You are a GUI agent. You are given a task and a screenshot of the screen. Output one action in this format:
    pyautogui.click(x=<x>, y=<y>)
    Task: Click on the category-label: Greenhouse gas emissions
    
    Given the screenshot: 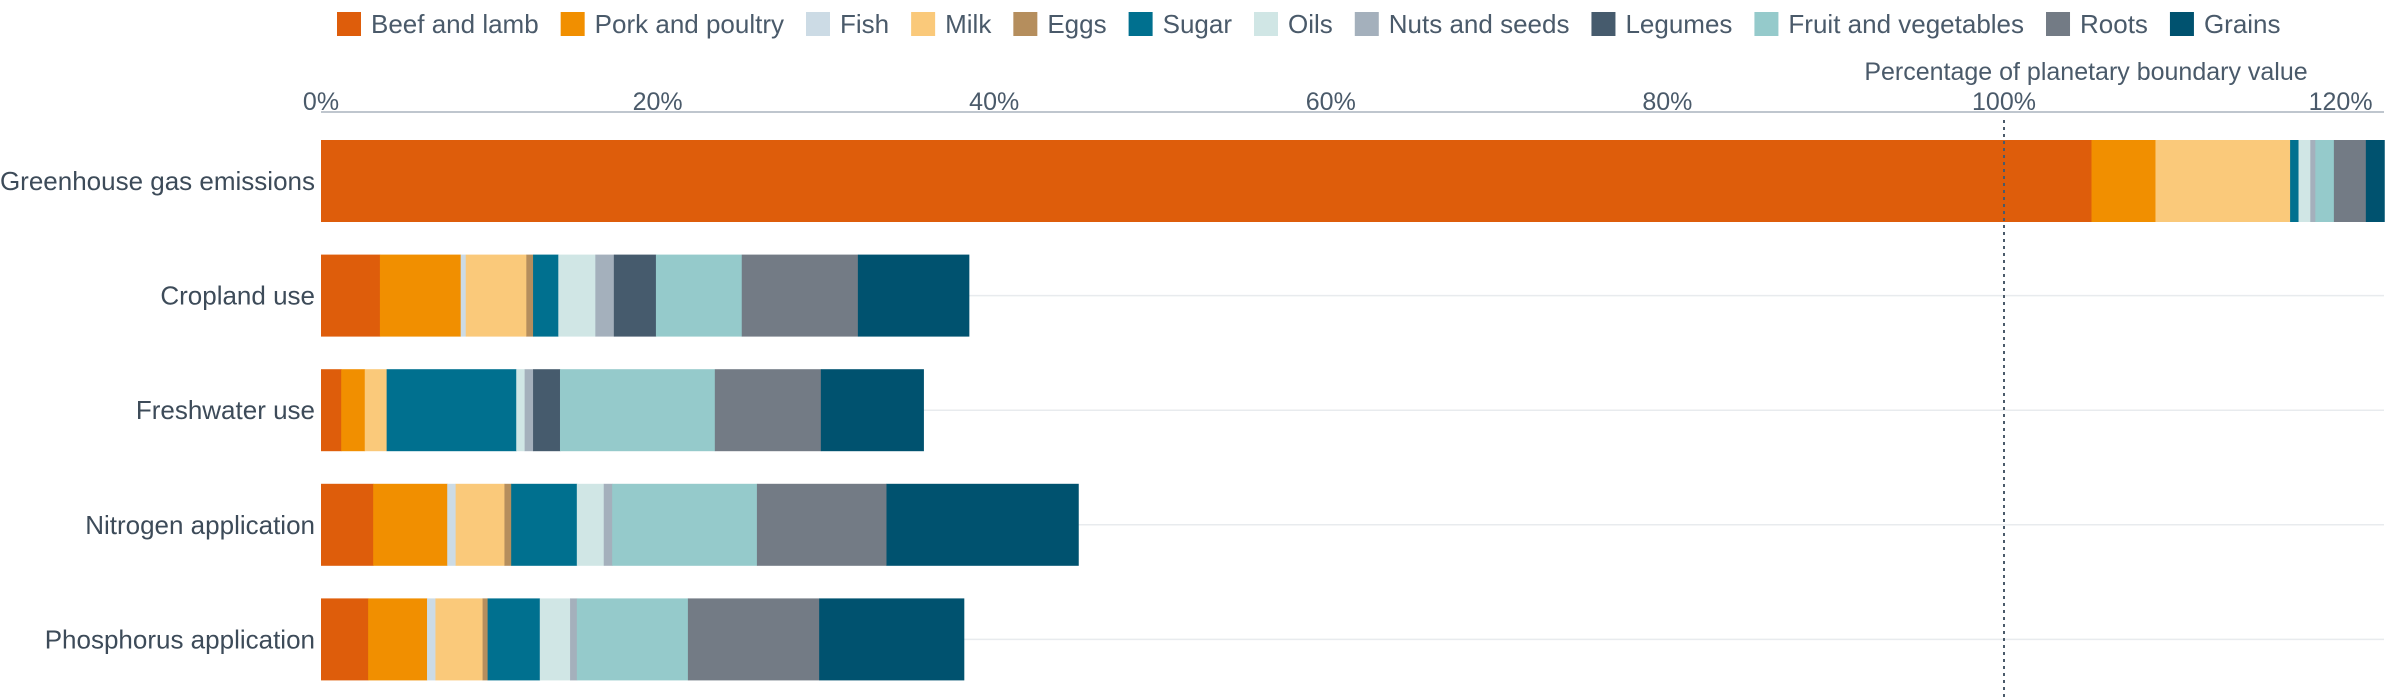 What is the action you would take?
    pyautogui.click(x=157, y=181)
    